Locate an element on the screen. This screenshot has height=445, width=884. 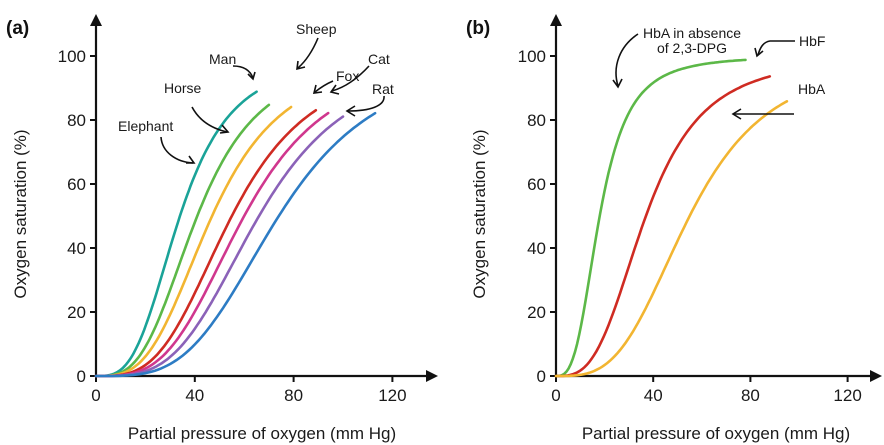
legend-cat: Cat is located at coordinates (379, 59).